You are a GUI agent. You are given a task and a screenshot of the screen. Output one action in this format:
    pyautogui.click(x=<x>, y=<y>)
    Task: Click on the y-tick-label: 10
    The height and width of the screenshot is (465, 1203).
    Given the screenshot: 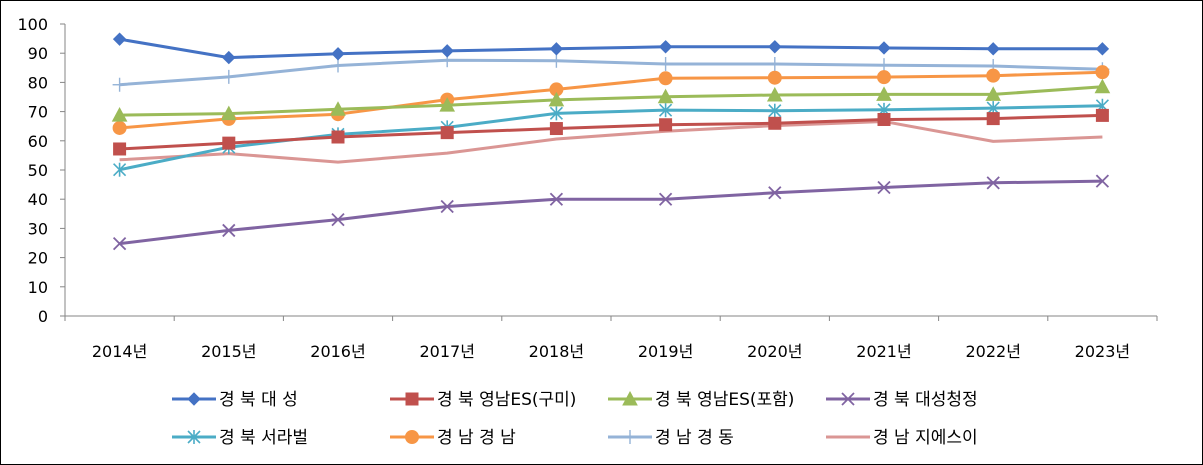 What is the action you would take?
    pyautogui.click(x=38, y=287)
    